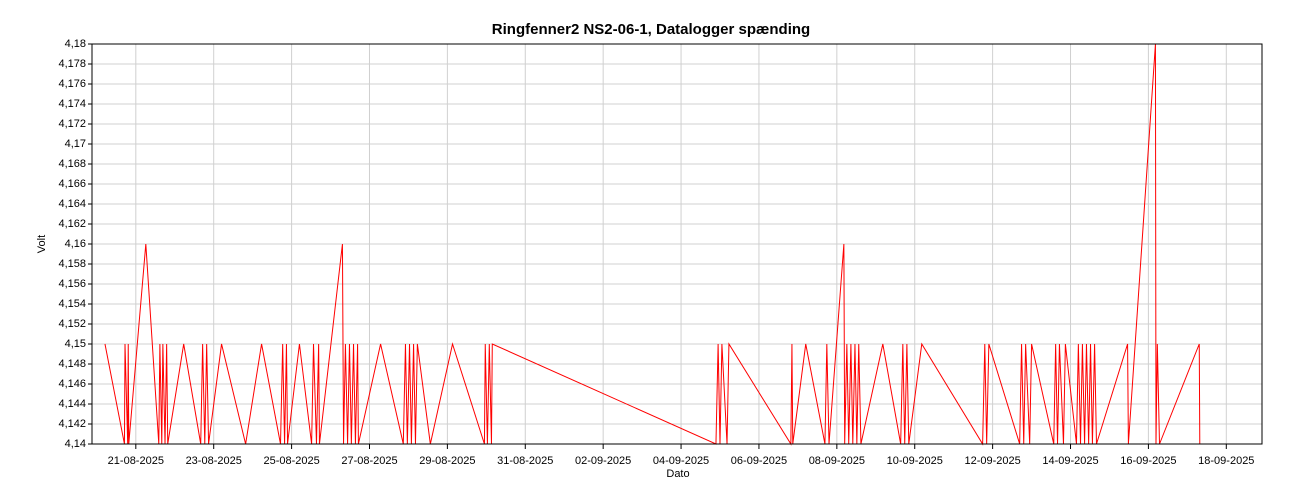  What do you see at coordinates (72, 204) in the screenshot?
I see `y-tick-label: 4,164` at bounding box center [72, 204].